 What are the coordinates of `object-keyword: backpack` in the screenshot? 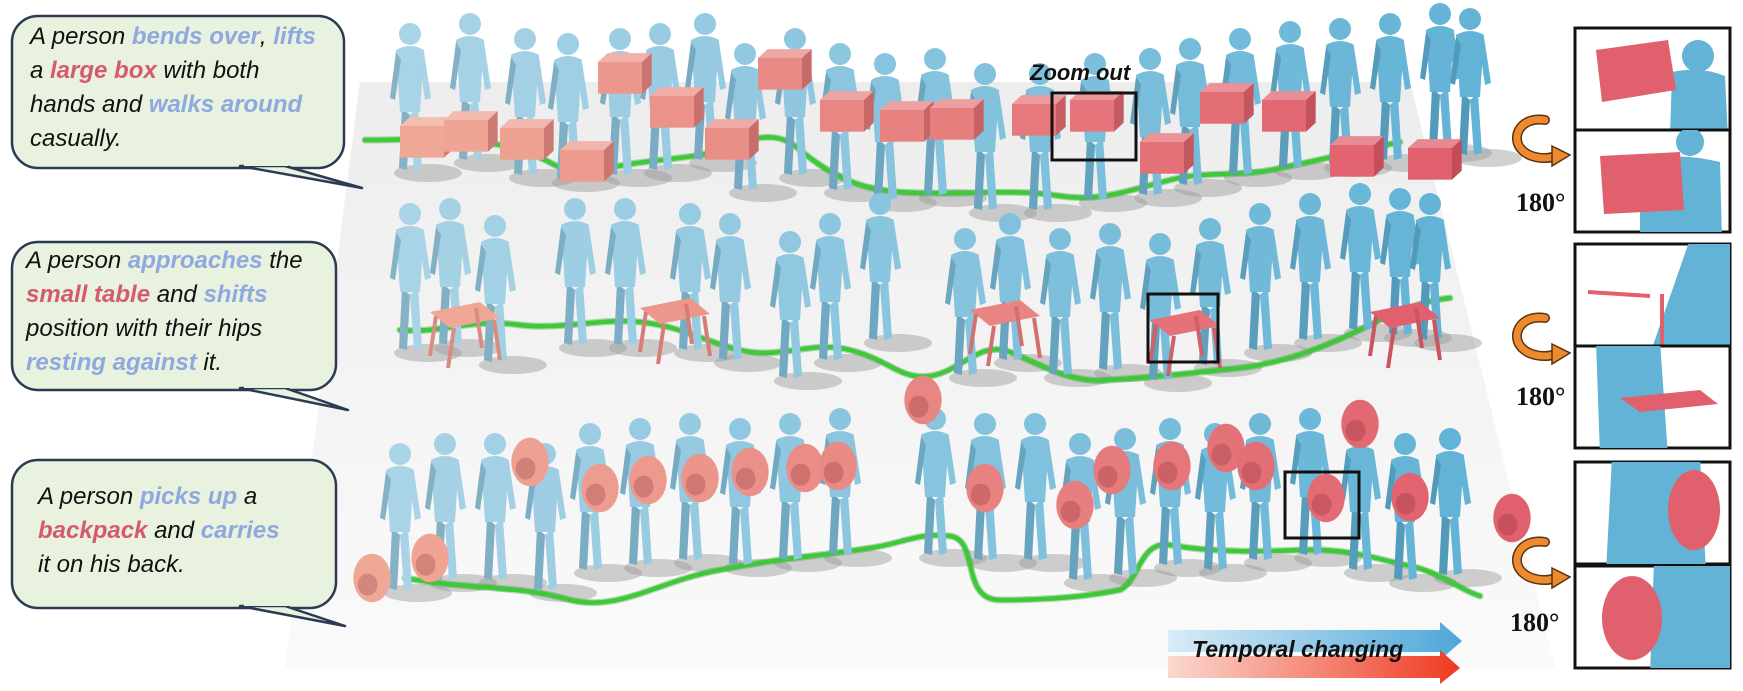 It's located at (93, 530).